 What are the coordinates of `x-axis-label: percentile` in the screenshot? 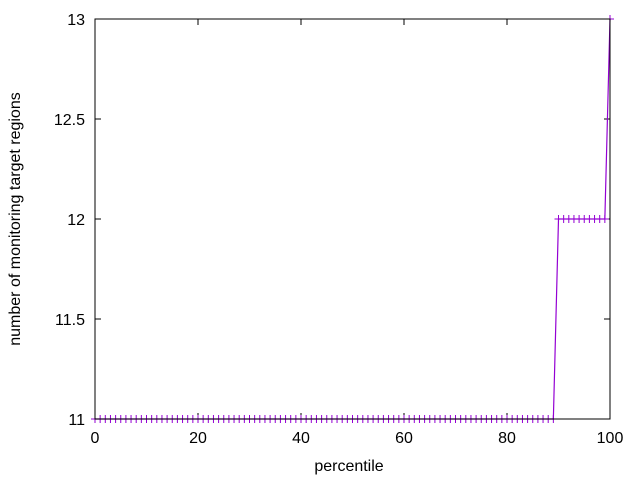 It's located at (348, 466).